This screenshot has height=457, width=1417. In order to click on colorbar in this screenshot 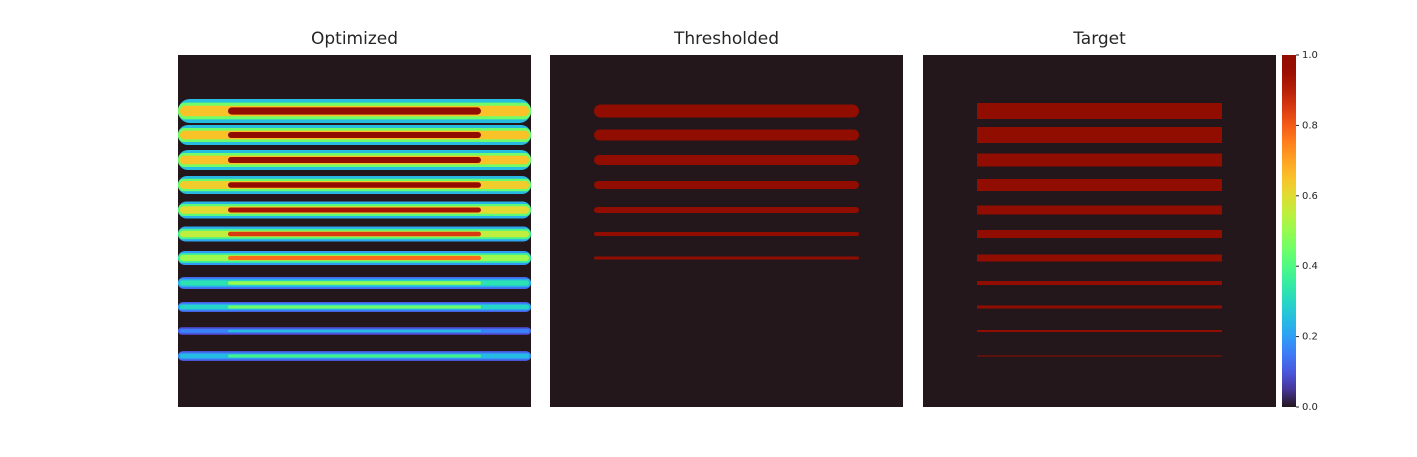, I will do `click(1289, 231)`.